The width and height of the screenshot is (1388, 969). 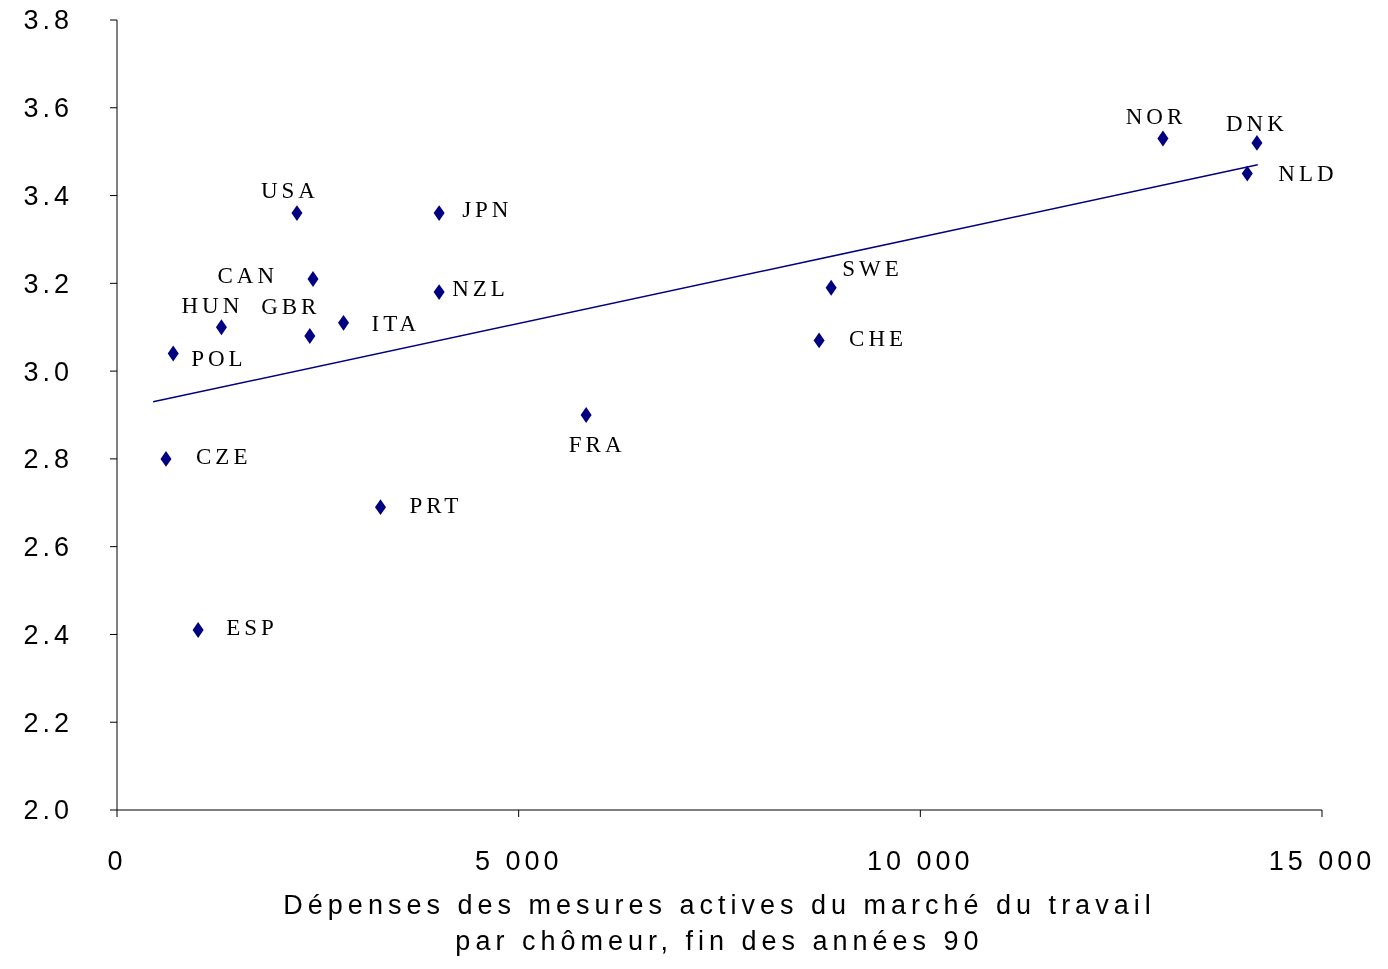 What do you see at coordinates (48, 371) in the screenshot?
I see `y-tick-label: 3.0` at bounding box center [48, 371].